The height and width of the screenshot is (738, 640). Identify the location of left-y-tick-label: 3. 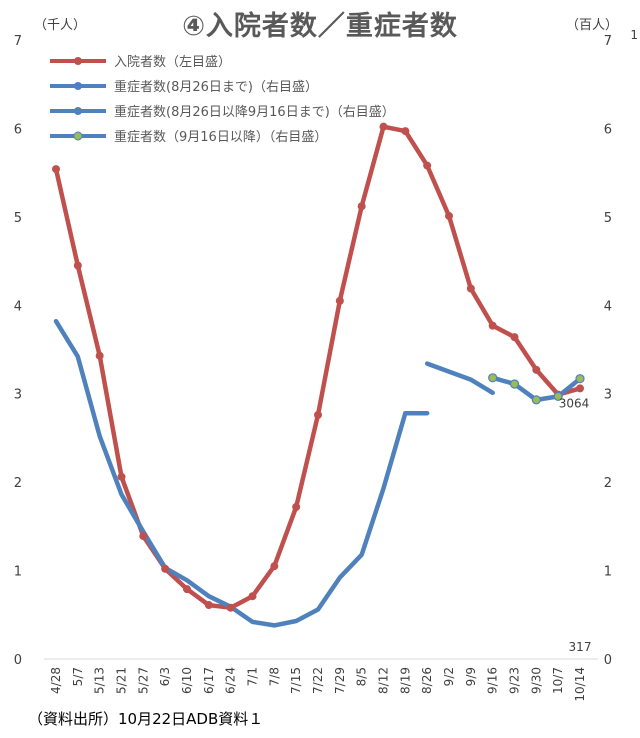
(18, 395).